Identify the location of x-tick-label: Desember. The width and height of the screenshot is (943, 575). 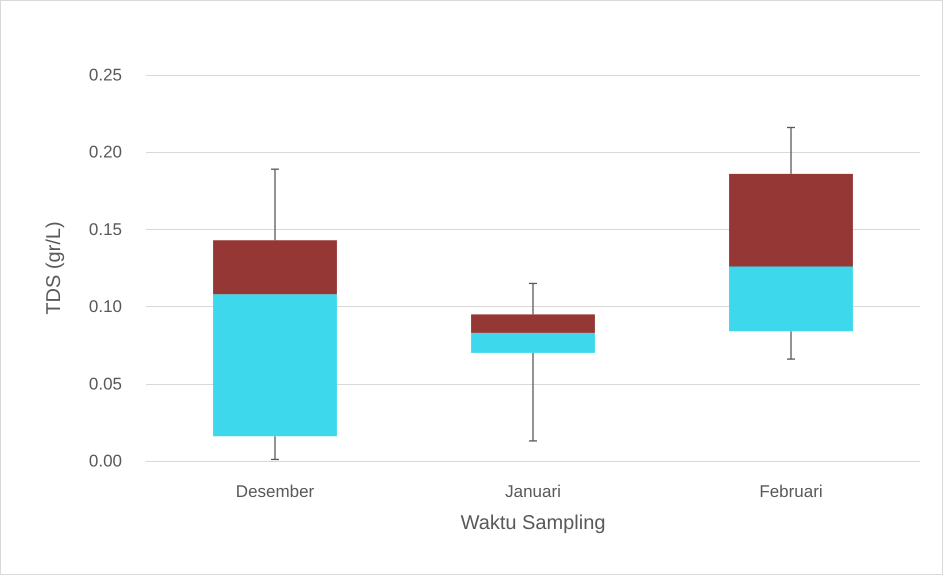
(275, 491).